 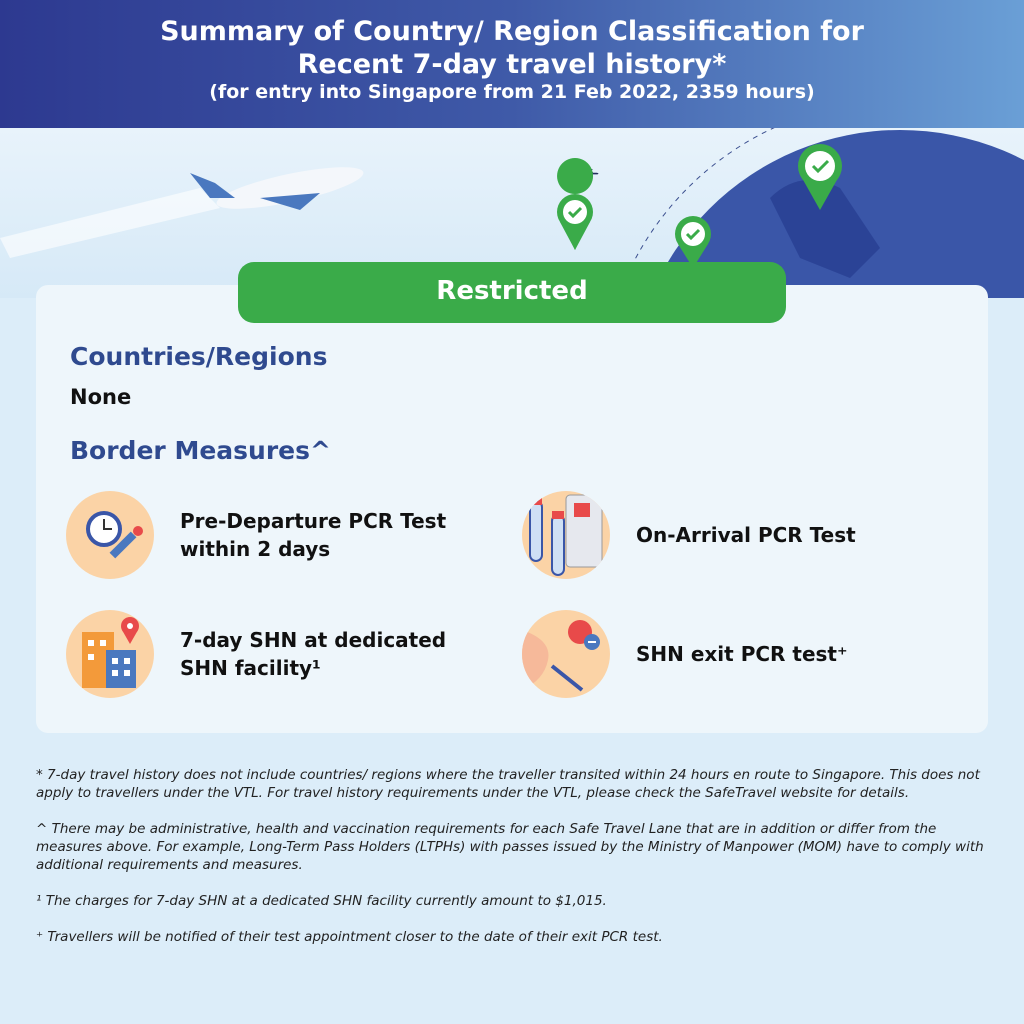 I want to click on measure-label: Pre-Departure PCR Test within 2 days, so click(x=313, y=535).